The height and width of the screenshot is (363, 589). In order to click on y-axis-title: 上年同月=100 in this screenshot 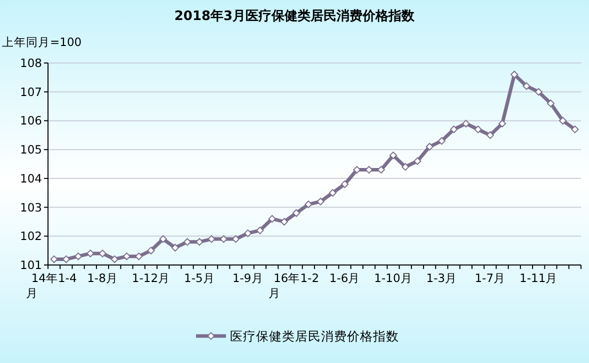, I will do `click(42, 42)`.